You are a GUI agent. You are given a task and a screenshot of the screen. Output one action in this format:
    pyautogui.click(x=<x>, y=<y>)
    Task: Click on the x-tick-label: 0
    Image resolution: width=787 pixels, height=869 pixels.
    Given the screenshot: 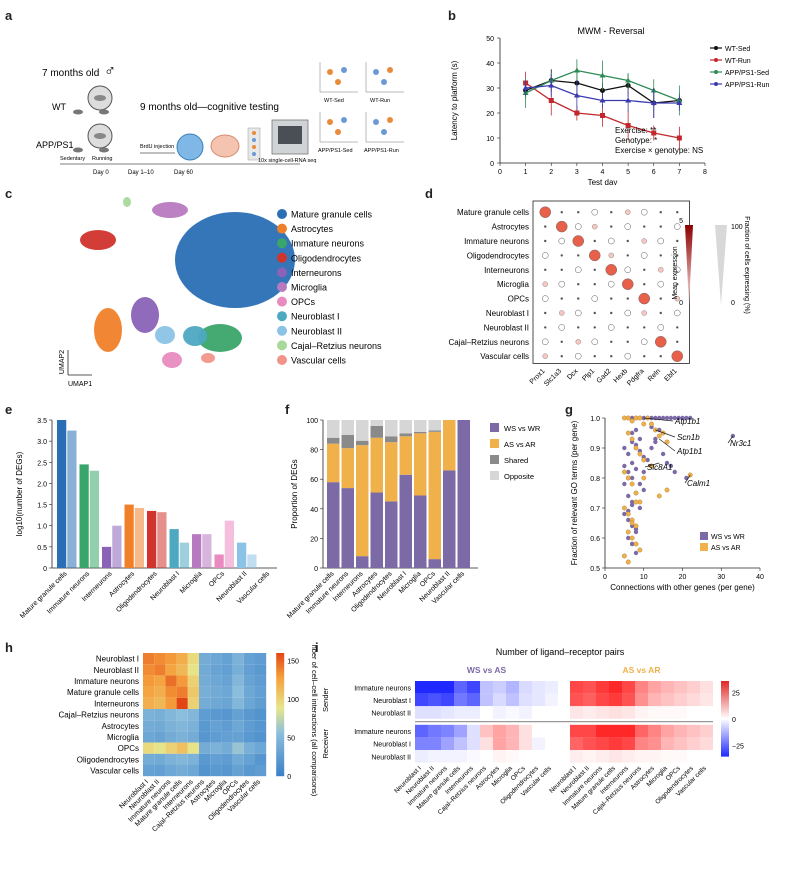 What is the action you would take?
    pyautogui.click(x=500, y=172)
    